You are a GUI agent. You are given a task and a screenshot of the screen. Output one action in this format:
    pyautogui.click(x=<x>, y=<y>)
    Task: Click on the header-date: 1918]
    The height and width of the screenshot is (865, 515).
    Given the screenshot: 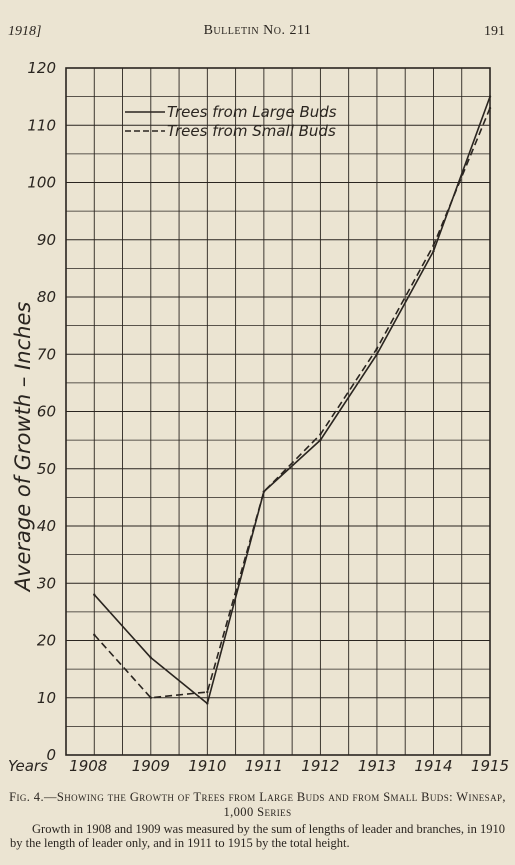 What is the action you would take?
    pyautogui.click(x=25, y=31)
    